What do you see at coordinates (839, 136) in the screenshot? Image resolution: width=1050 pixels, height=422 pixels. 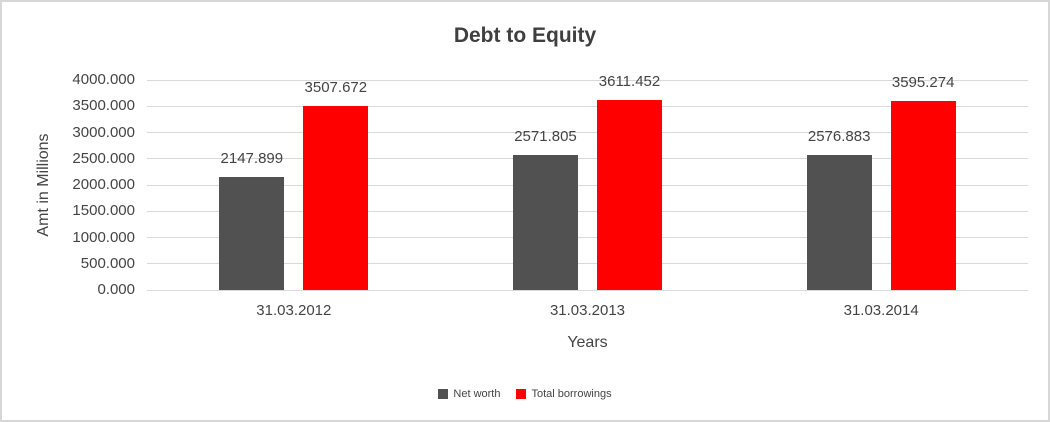 I see `data-label: 2576.883` at bounding box center [839, 136].